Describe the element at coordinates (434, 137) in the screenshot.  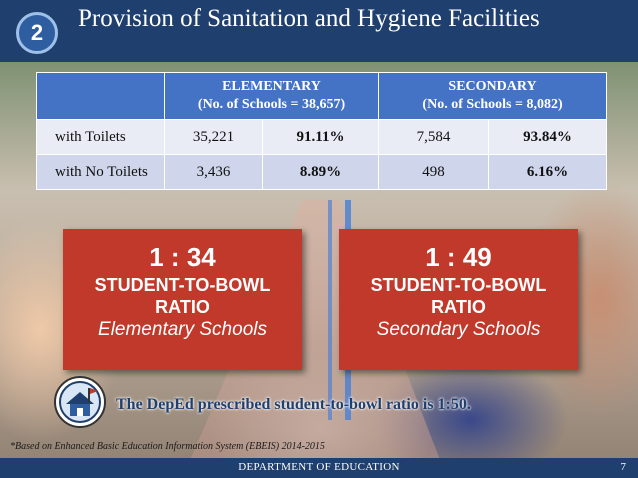
I see `secondary-count: 7,584` at that location.